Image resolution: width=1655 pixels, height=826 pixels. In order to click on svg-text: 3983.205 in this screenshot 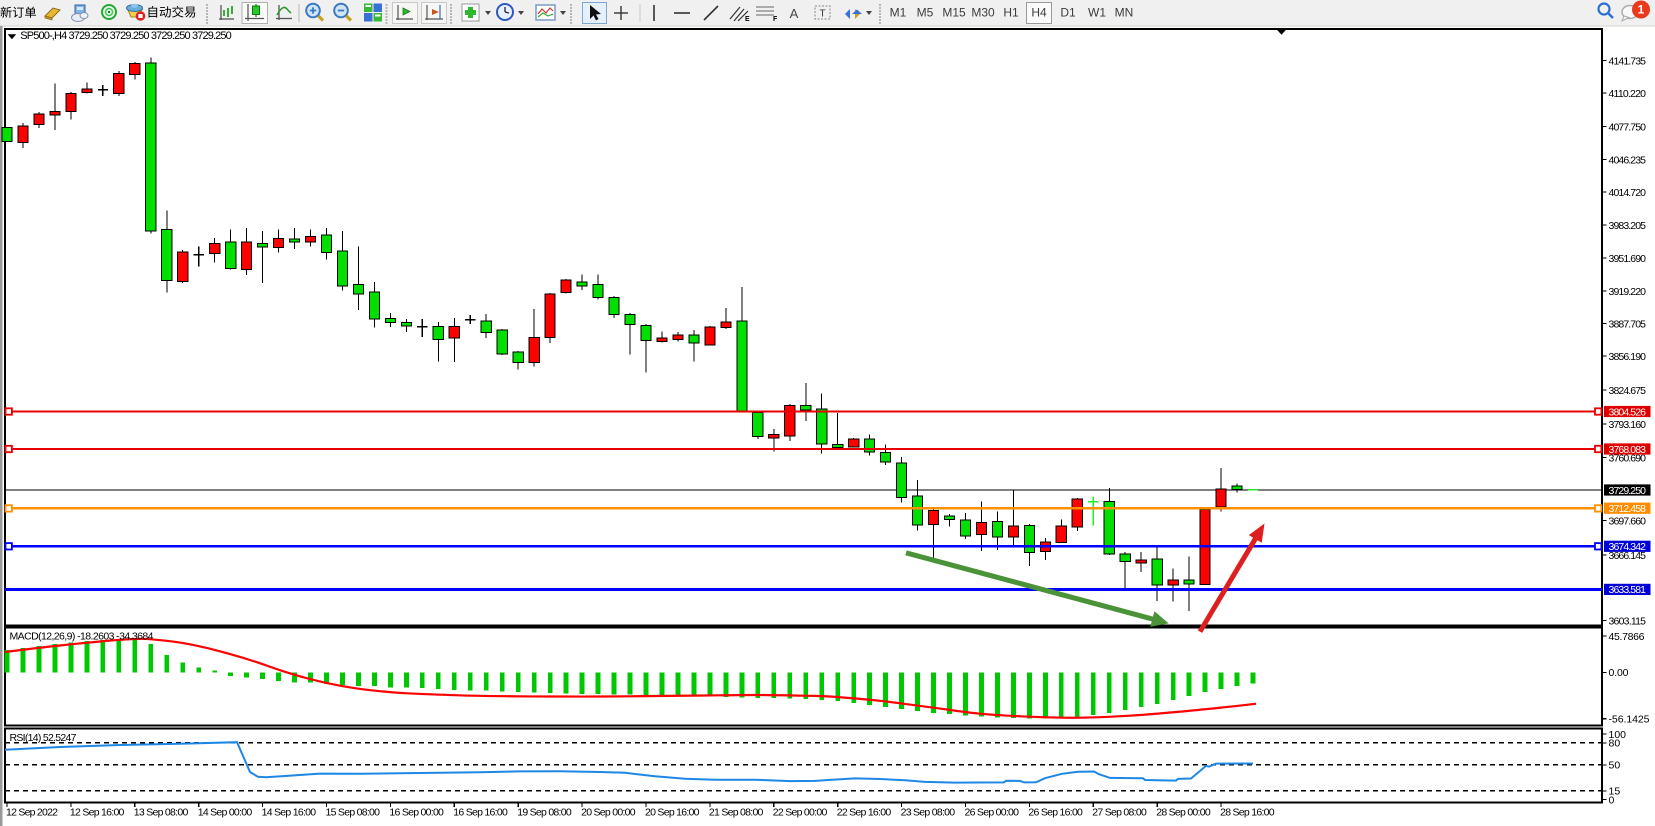, I will do `click(1628, 226)`.